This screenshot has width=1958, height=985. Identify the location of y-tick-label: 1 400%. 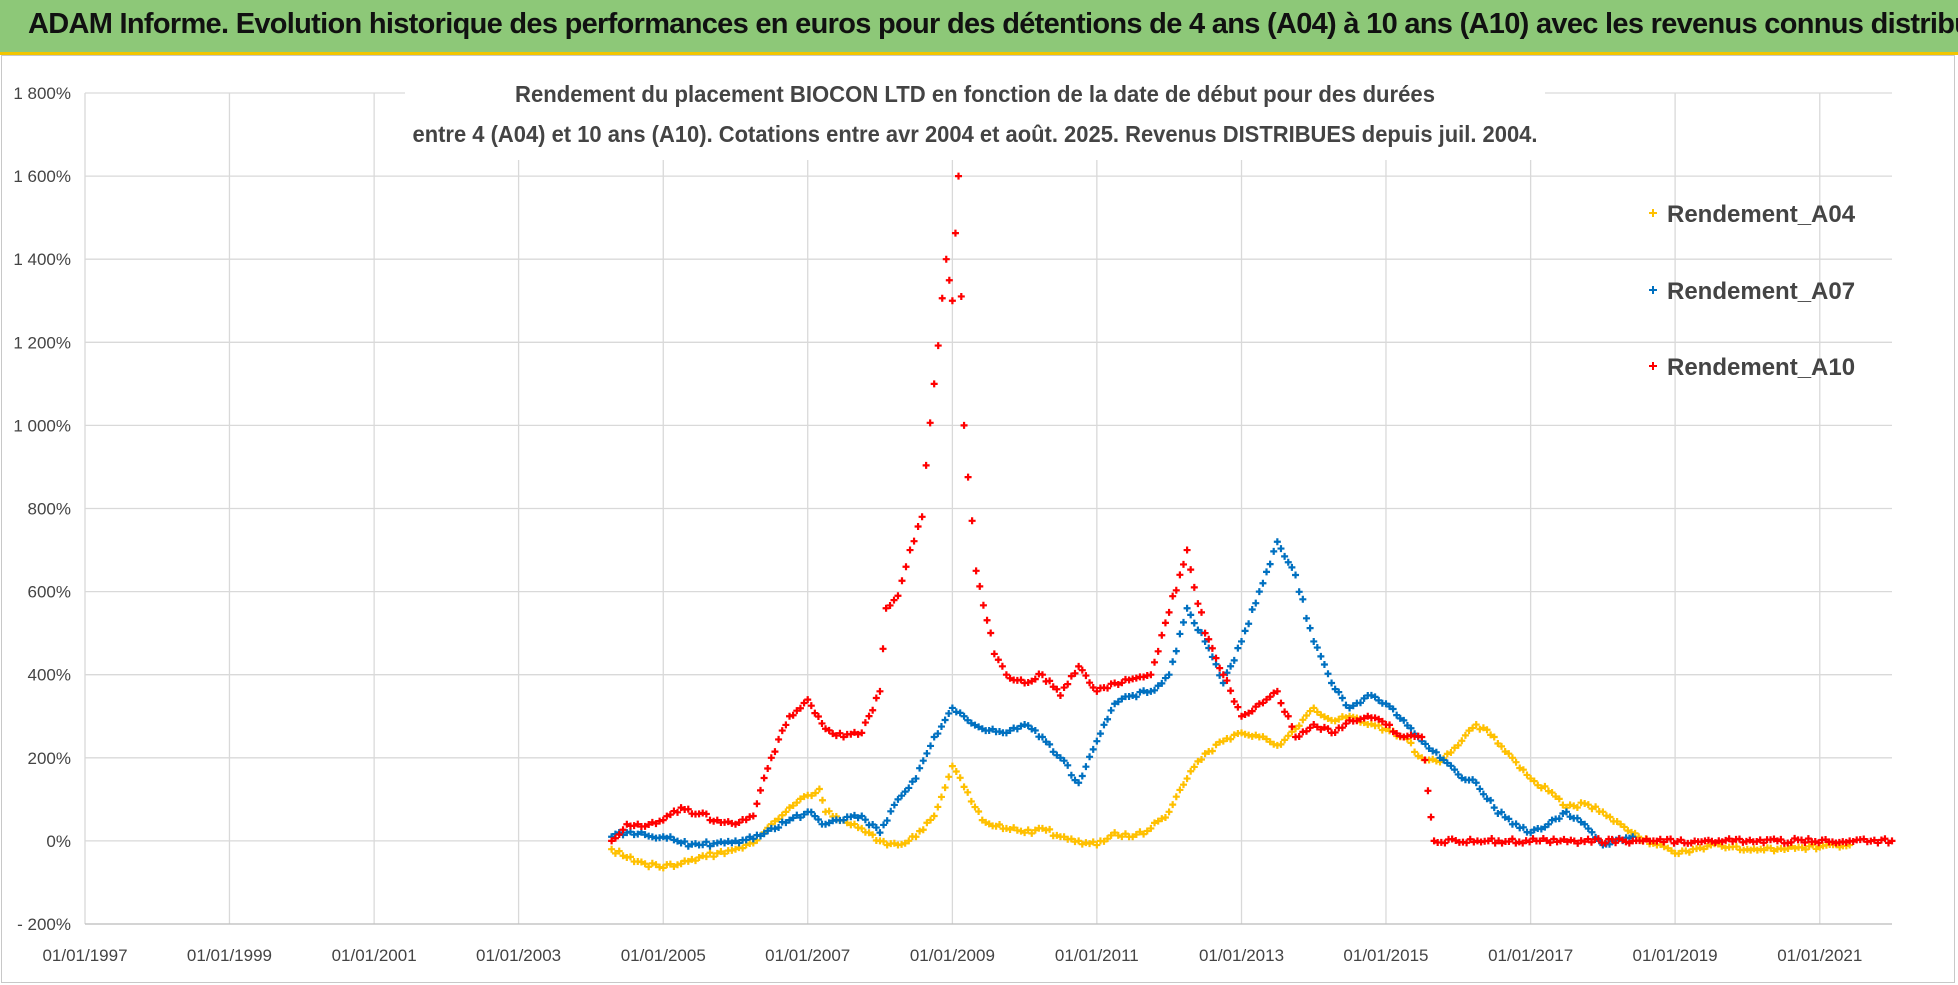
(42, 259).